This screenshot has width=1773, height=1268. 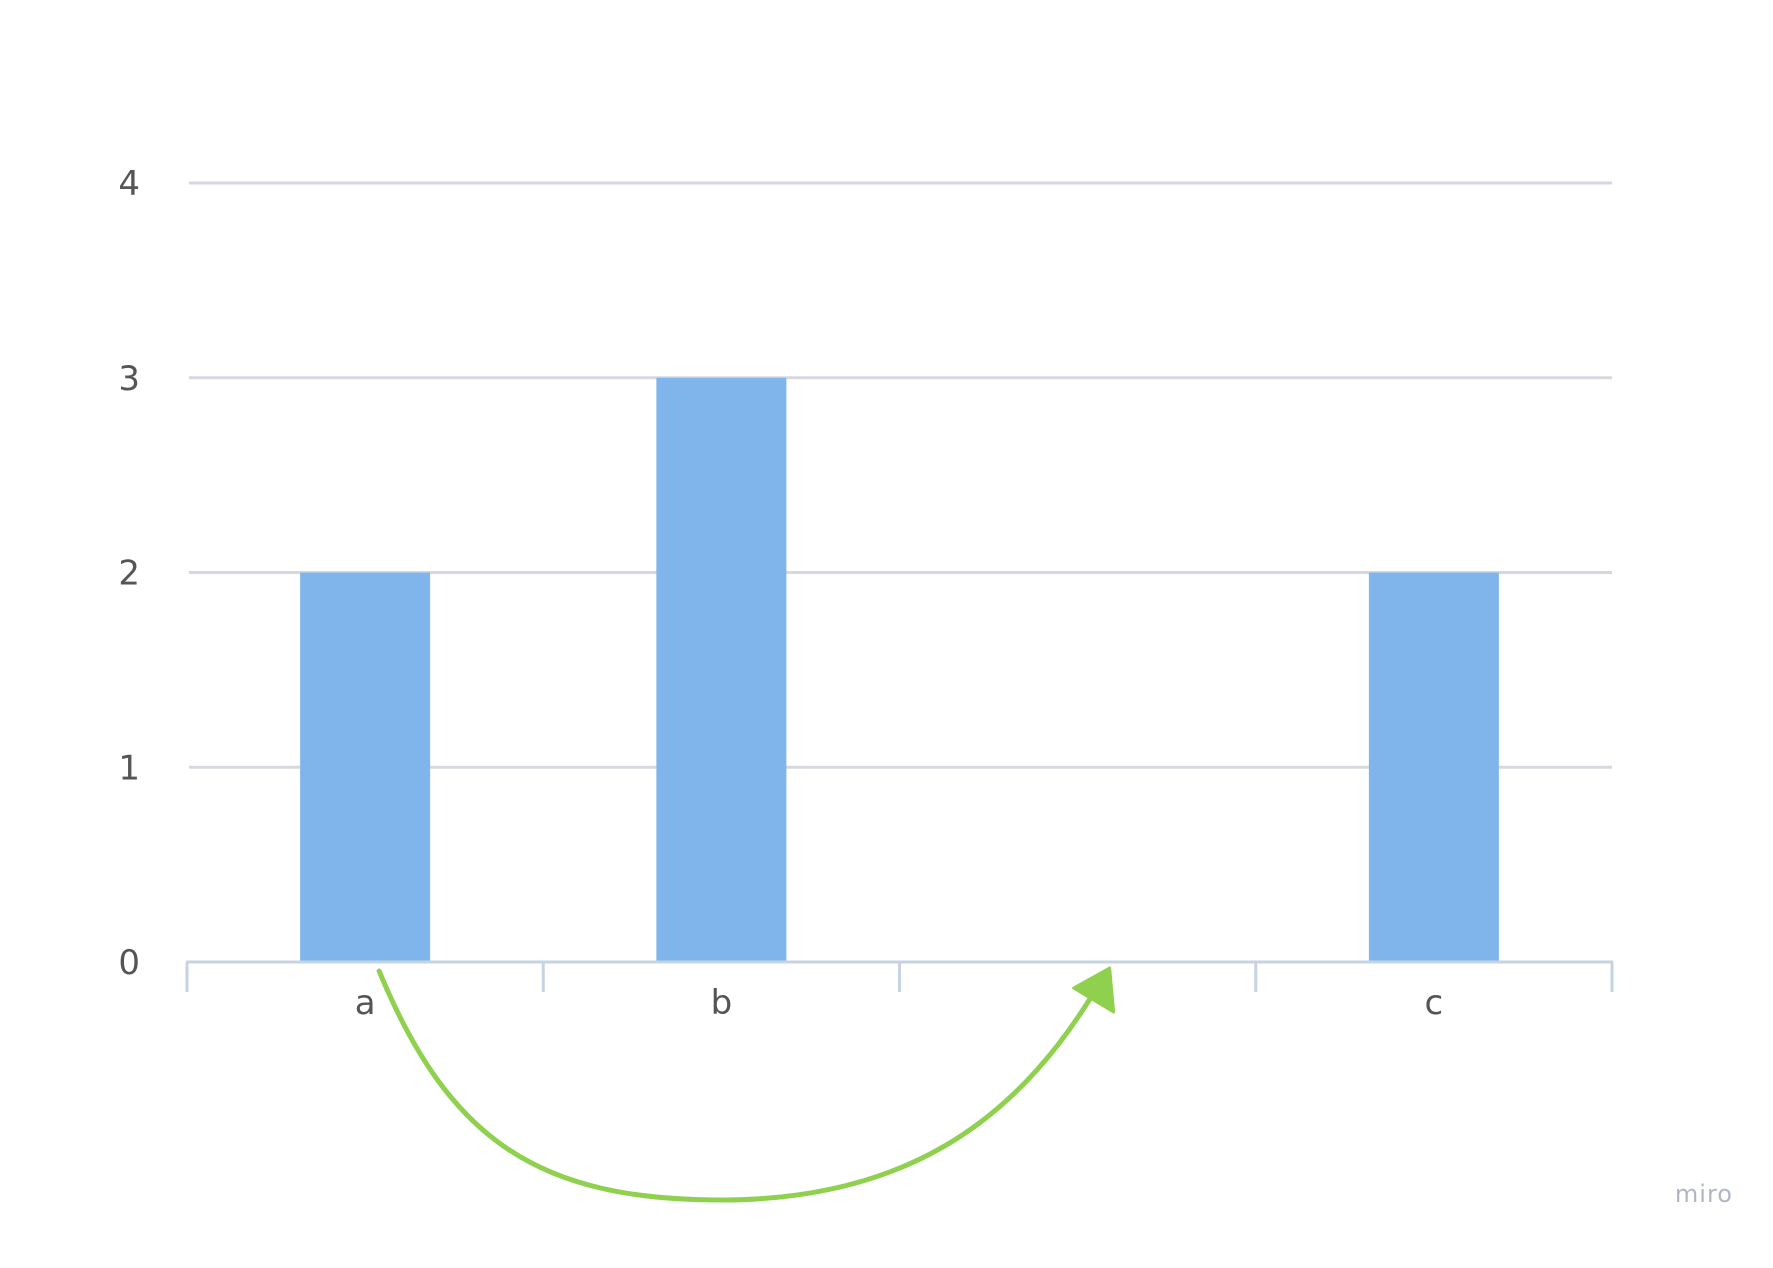 I want to click on bar-a, so click(x=365, y=767).